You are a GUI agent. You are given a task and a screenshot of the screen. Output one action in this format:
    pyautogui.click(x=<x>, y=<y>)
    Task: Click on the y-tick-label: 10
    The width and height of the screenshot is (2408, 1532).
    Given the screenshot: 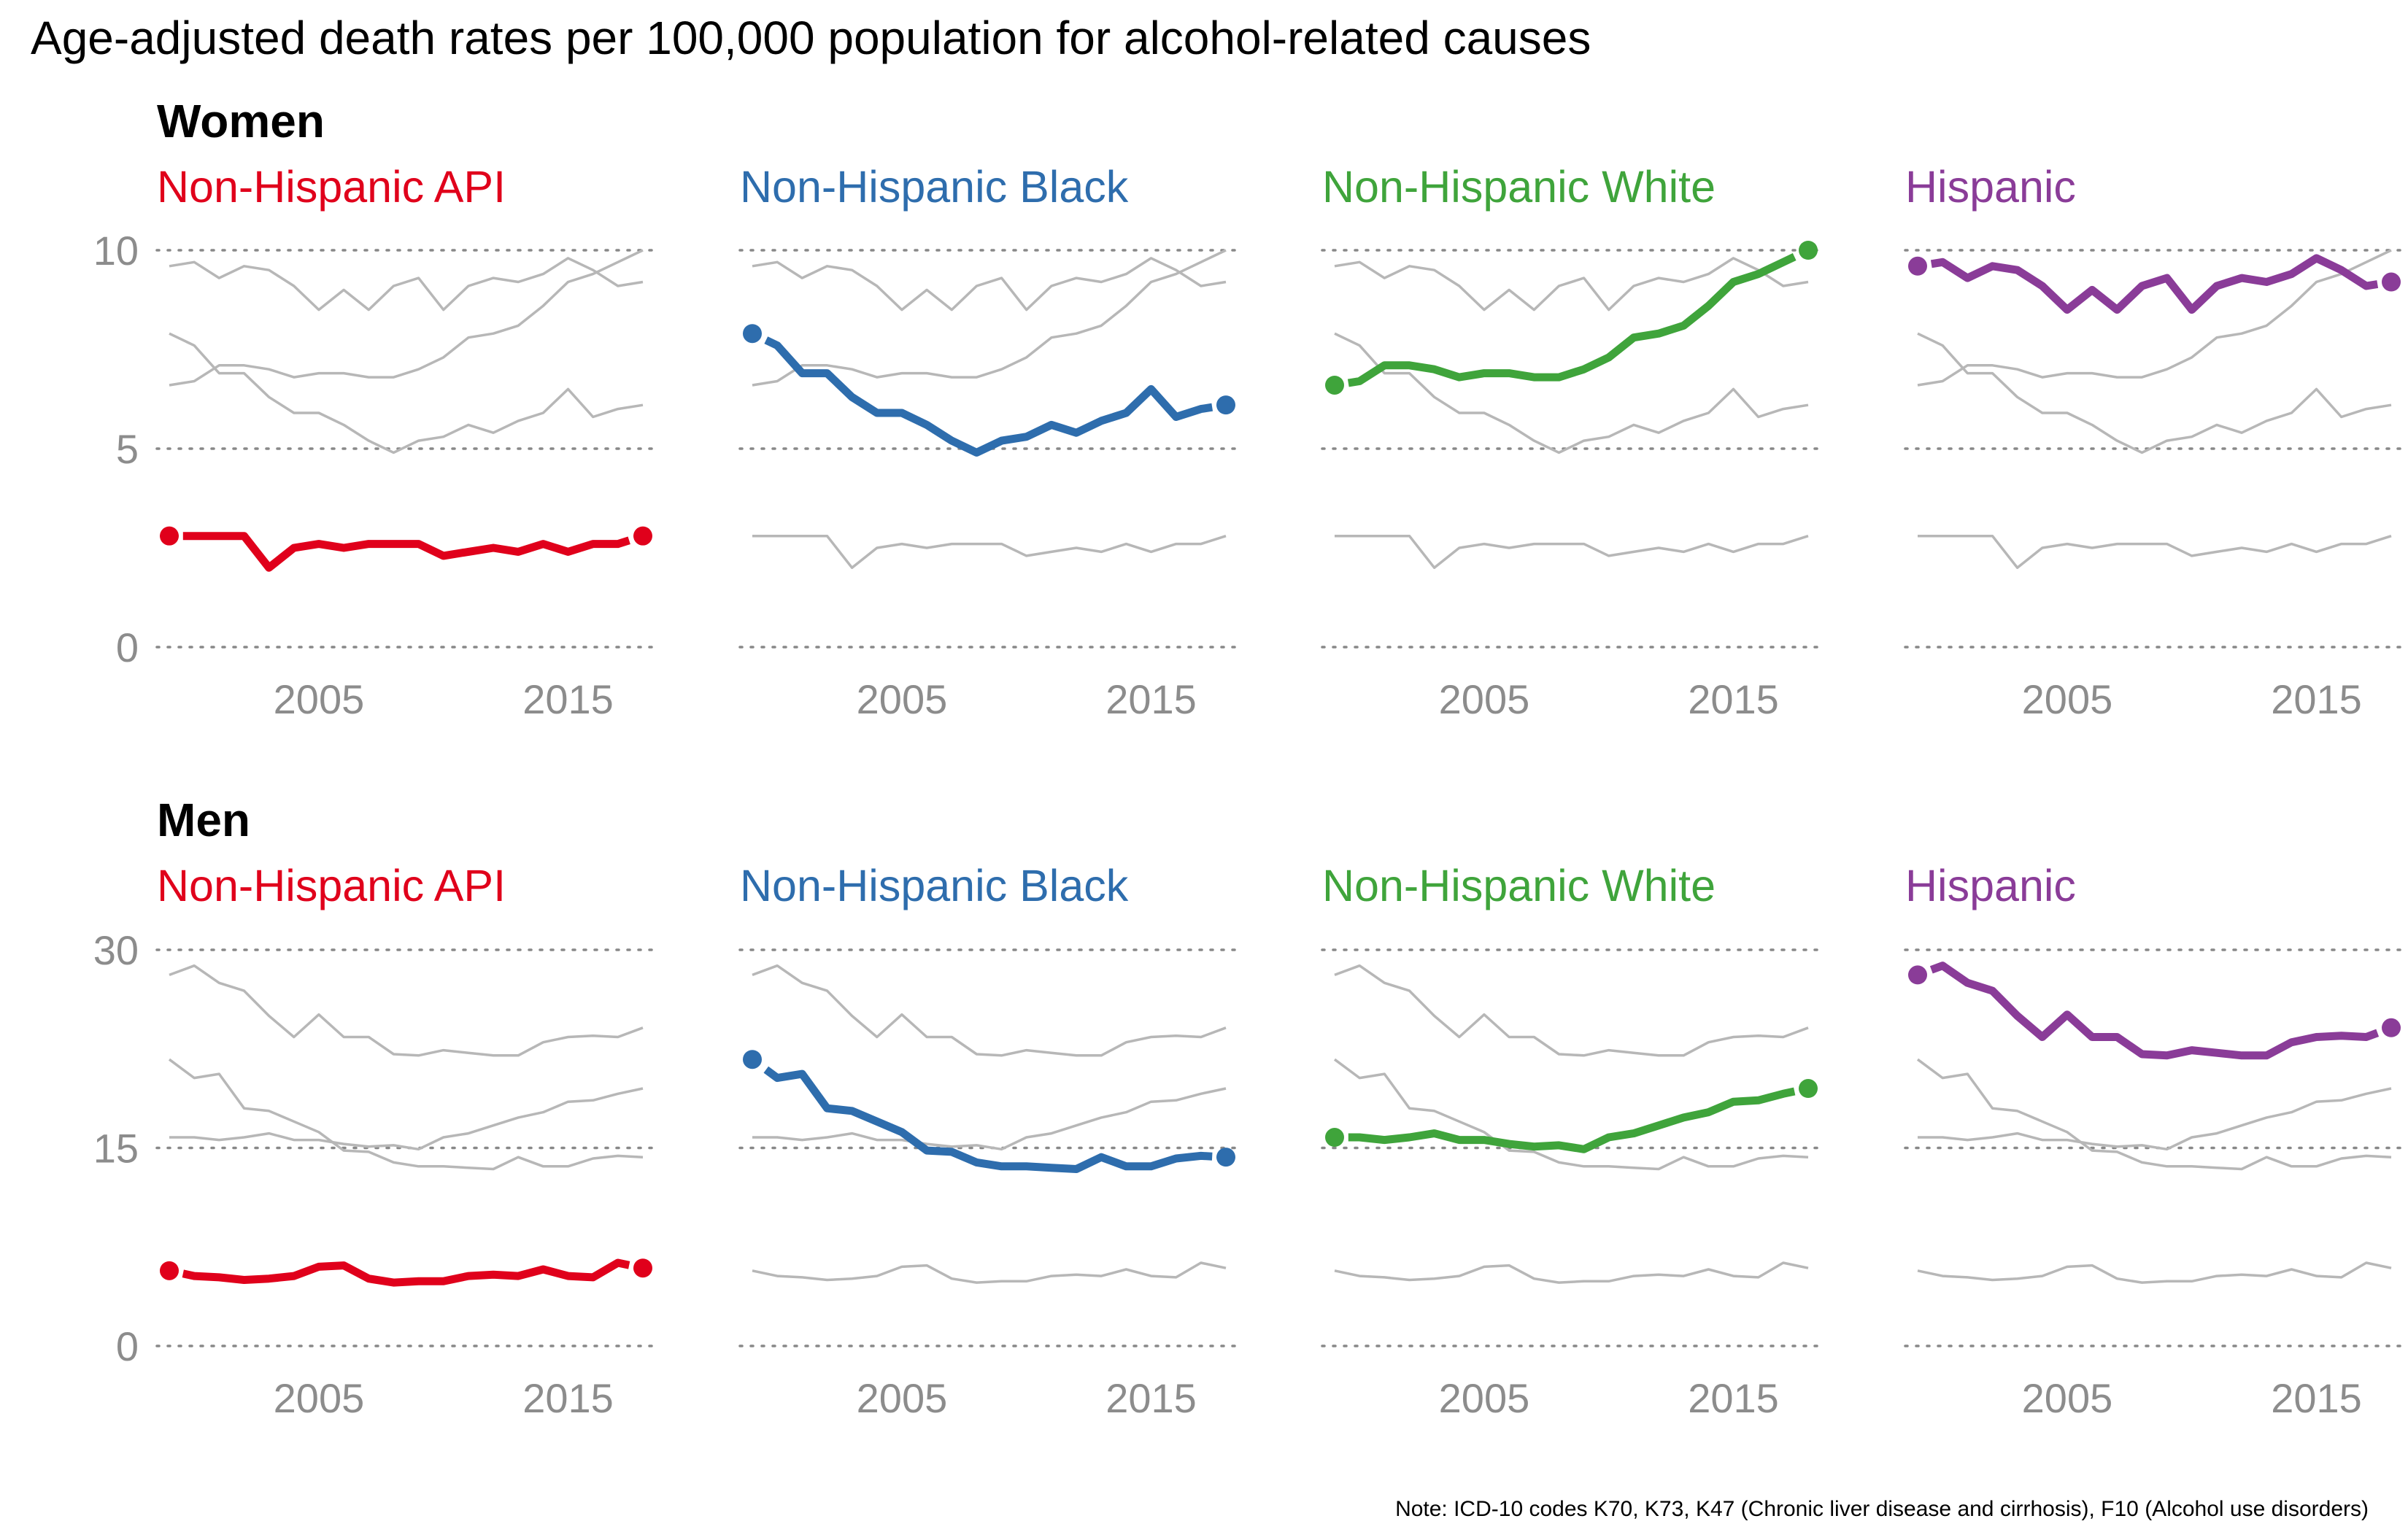 What is the action you would take?
    pyautogui.click(x=116, y=251)
    